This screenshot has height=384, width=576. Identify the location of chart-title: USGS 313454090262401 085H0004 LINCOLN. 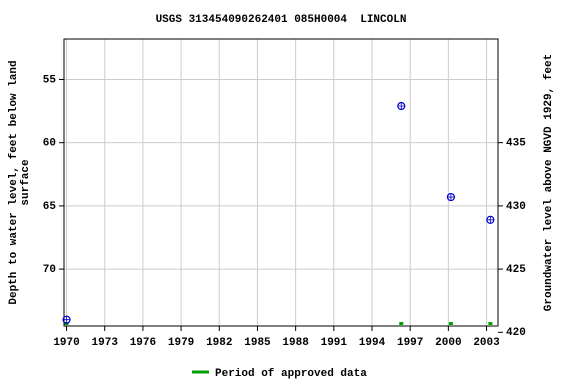
(281, 20).